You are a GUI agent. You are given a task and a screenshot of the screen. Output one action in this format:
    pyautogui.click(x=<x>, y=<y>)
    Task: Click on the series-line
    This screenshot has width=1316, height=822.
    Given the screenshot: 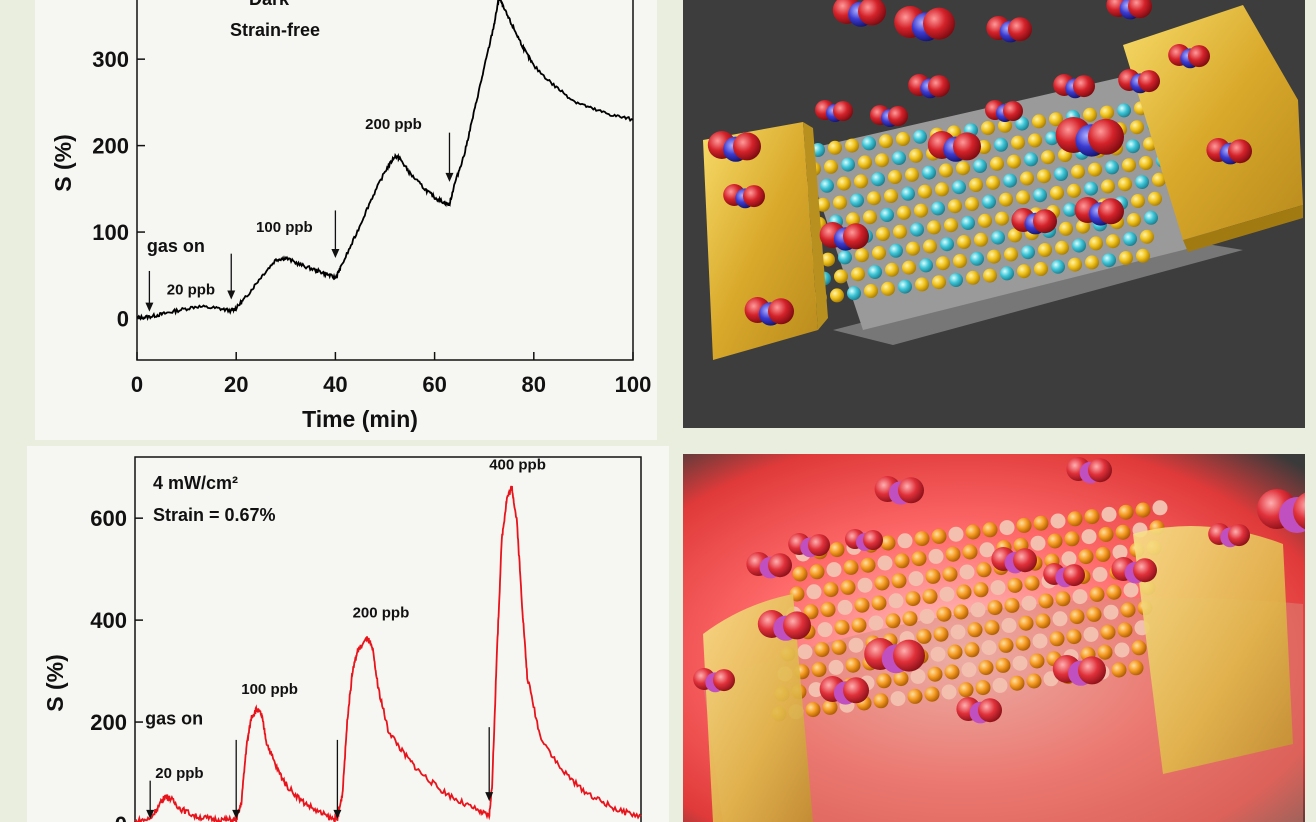 What is the action you would take?
    pyautogui.click(x=385, y=160)
    